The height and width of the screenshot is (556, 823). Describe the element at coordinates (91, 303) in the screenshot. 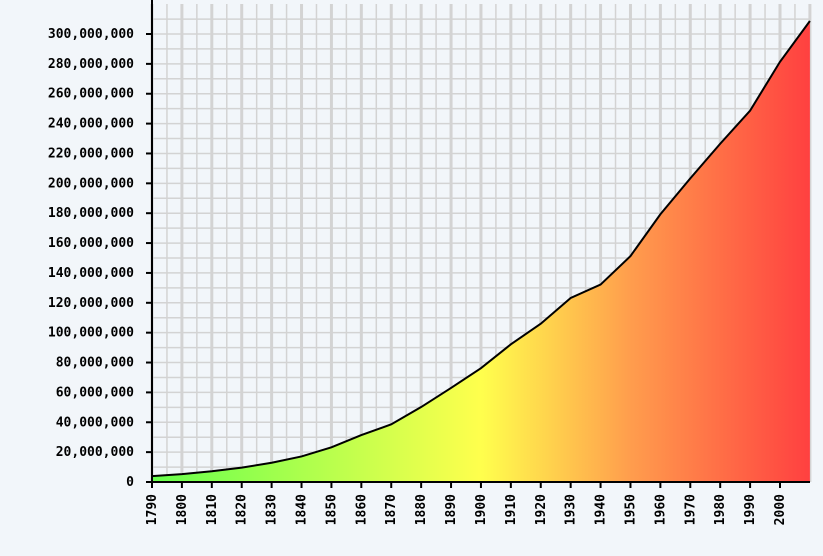

I see `y-tick-label: 120,000,000` at that location.